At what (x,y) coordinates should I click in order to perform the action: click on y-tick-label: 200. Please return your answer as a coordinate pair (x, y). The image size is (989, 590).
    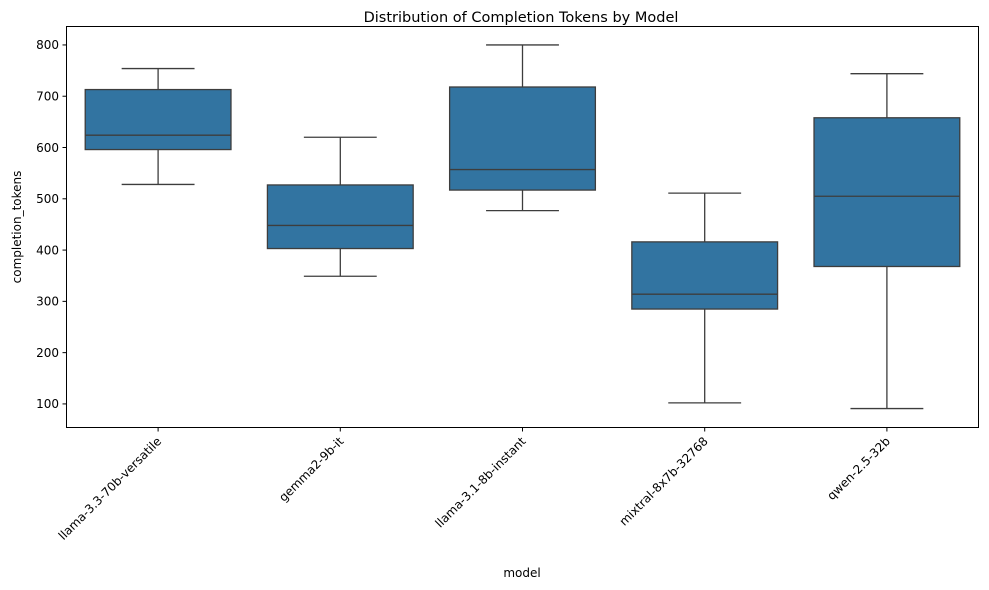
    Looking at the image, I should click on (47, 353).